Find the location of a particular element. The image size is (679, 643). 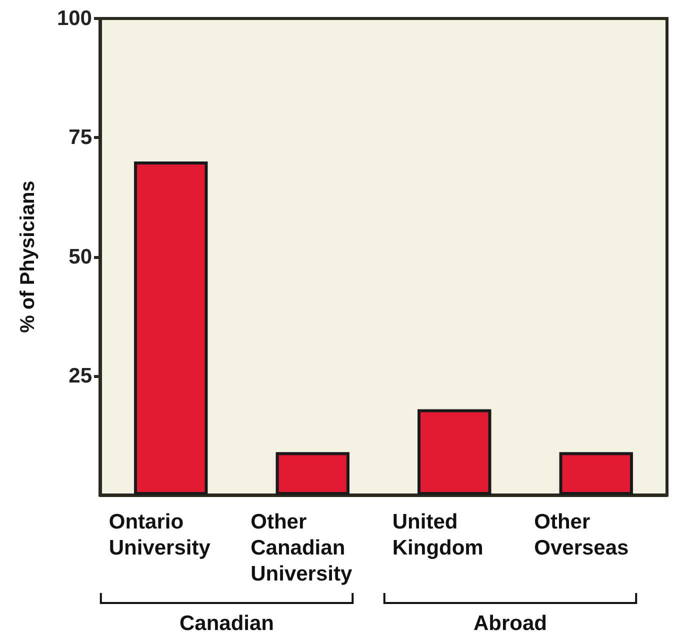

y-tick-label: 100 is located at coordinates (74, 18).